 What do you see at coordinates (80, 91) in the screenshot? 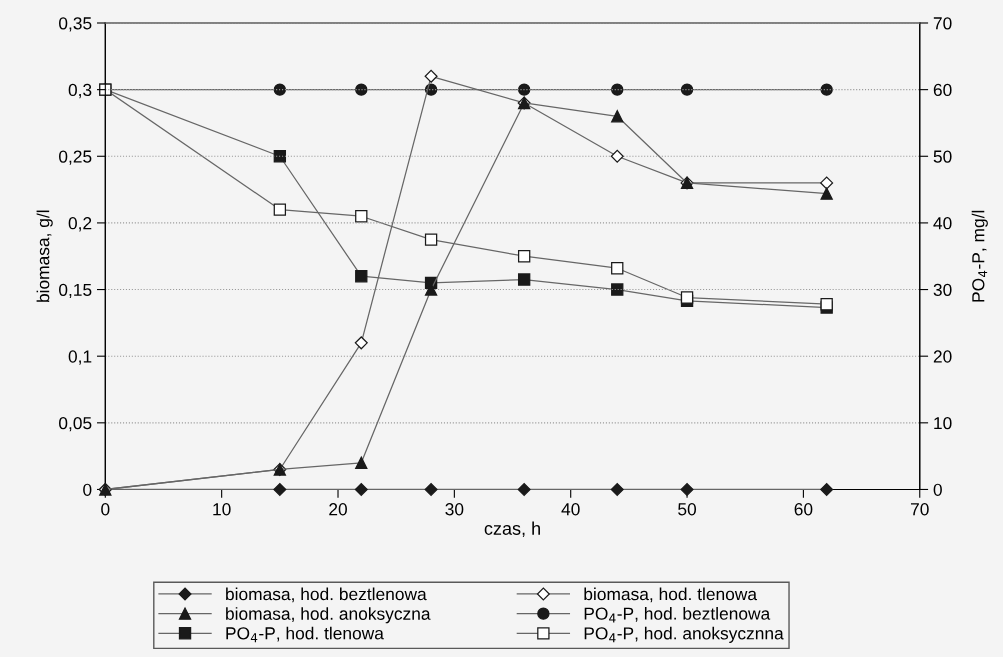
I see `y-tick-label: 0,3` at bounding box center [80, 91].